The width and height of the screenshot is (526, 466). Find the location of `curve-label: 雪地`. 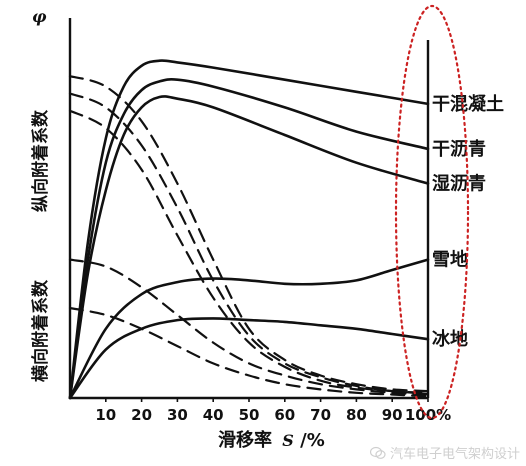

curve-label: 雪地 is located at coordinates (450, 260).